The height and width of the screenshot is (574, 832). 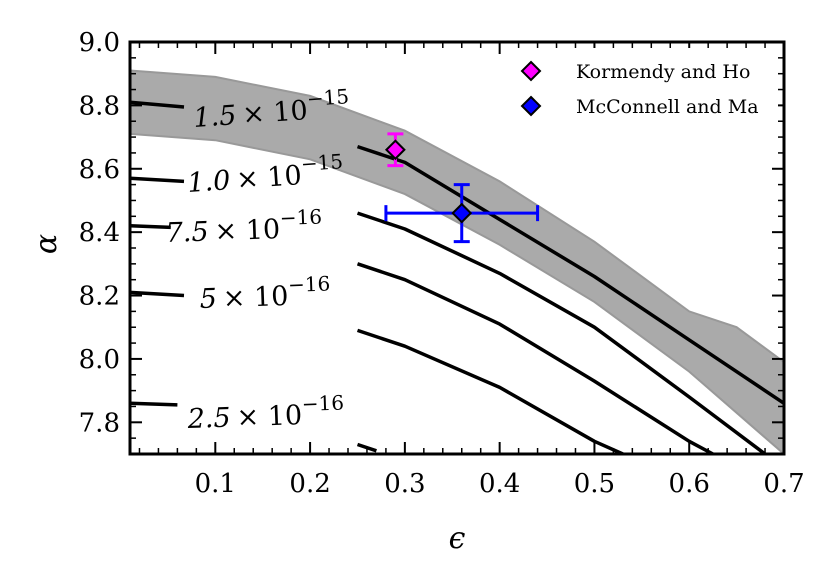 I want to click on x-tick-label: 0.7, so click(x=783, y=484).